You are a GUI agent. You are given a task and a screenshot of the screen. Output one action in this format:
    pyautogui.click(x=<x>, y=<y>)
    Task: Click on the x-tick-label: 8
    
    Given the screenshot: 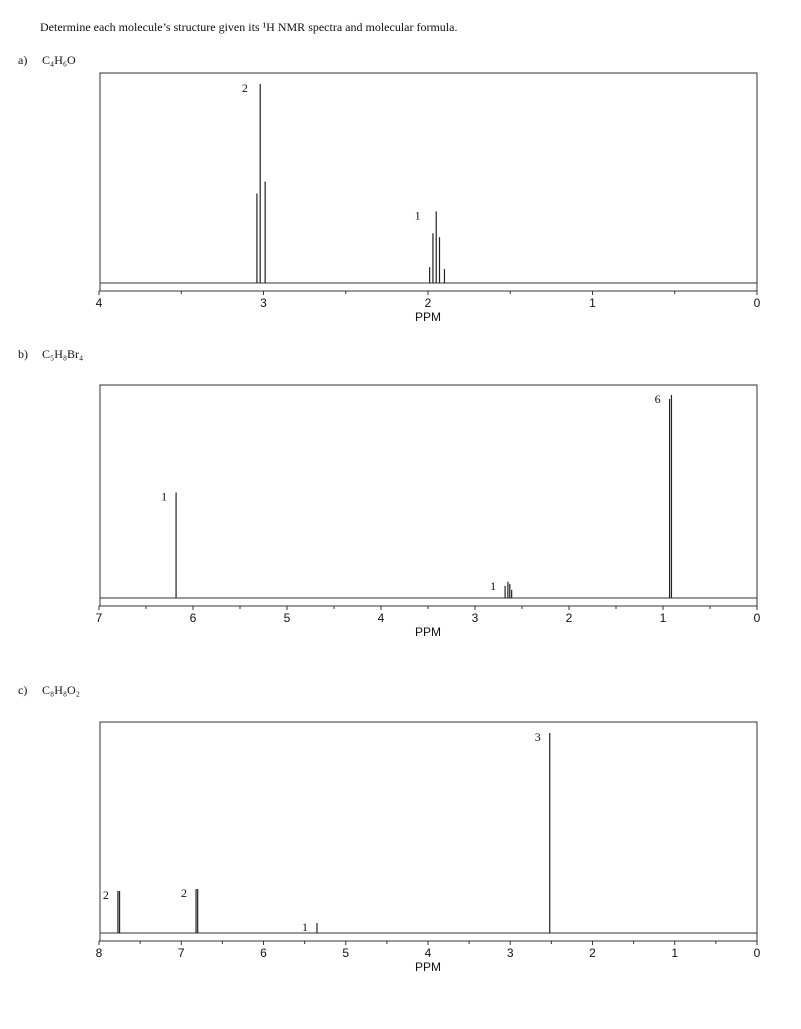 What is the action you would take?
    pyautogui.click(x=99, y=953)
    